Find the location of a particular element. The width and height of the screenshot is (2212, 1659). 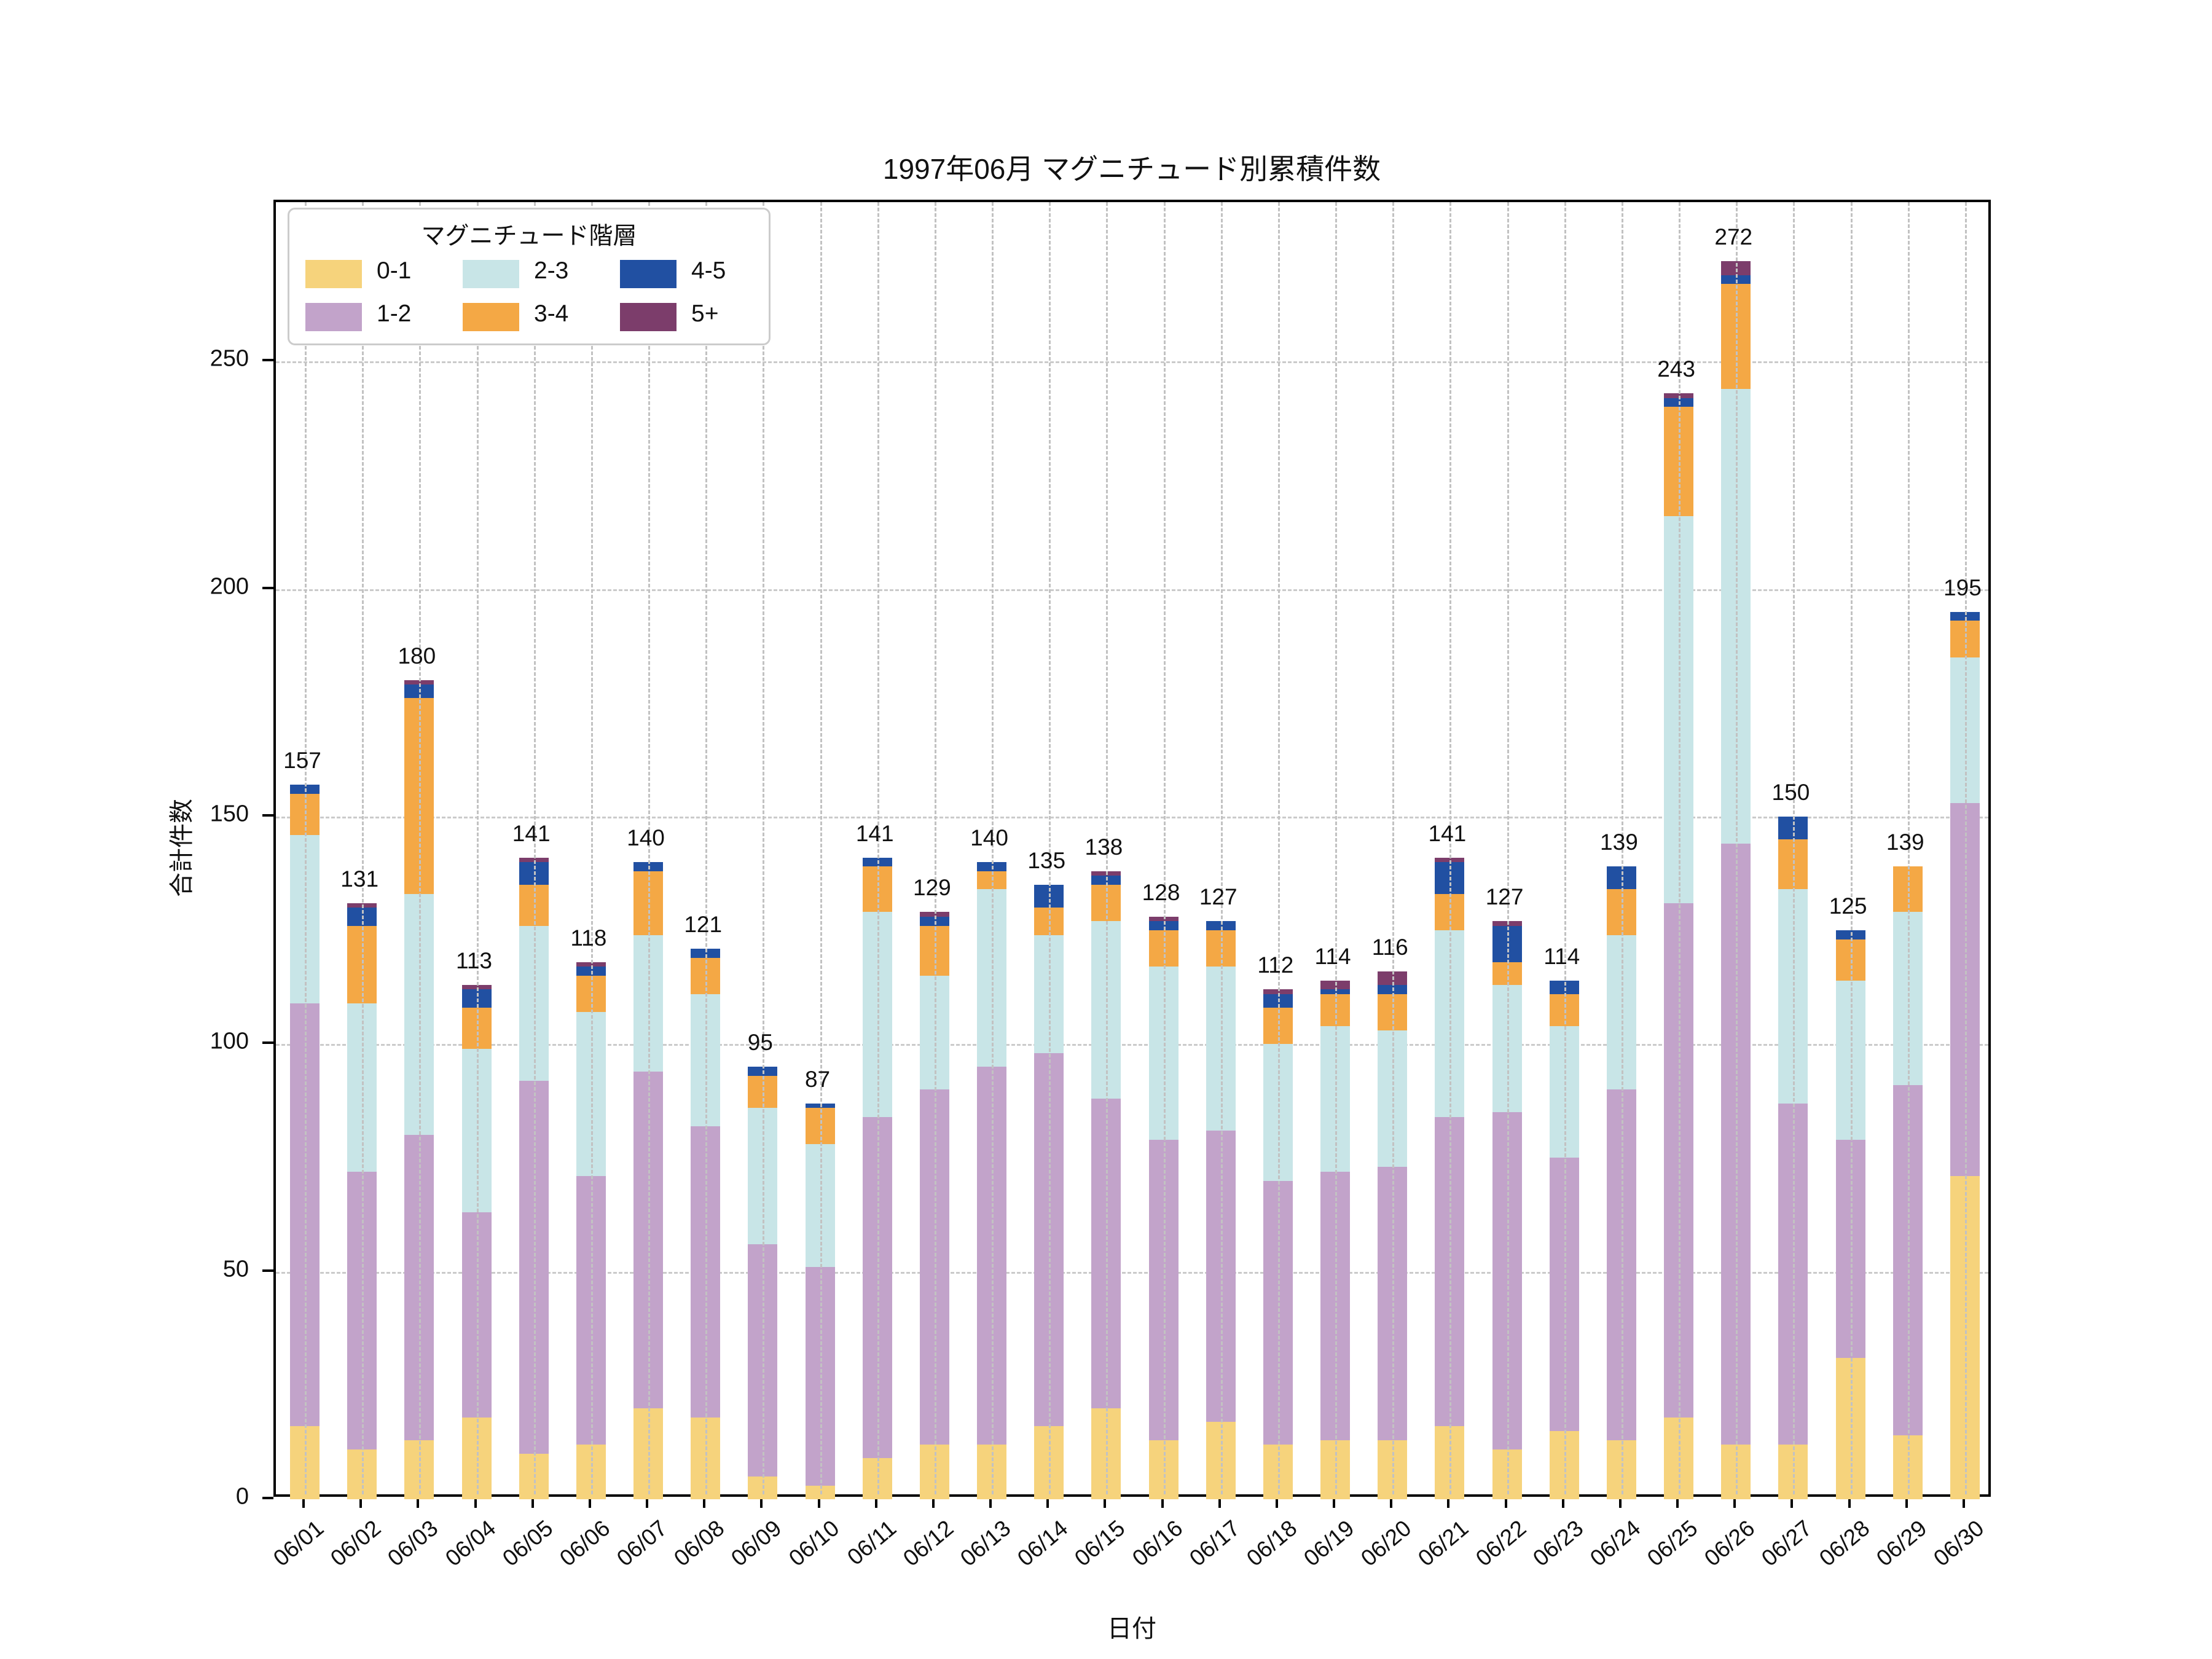

x-axis-label: 日付 is located at coordinates (1131, 1628).